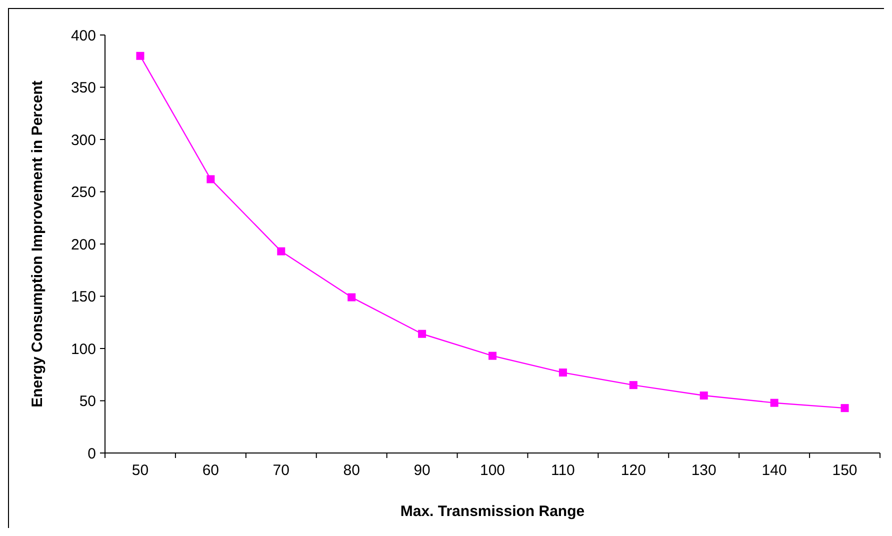  What do you see at coordinates (83, 140) in the screenshot?
I see `y-tick-label: 300` at bounding box center [83, 140].